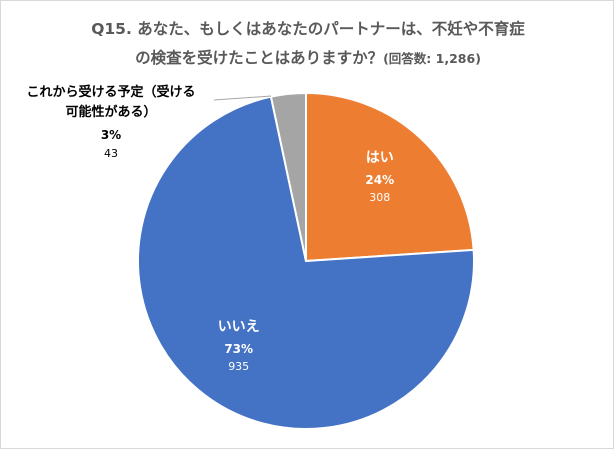 This screenshot has width=614, height=449. I want to click on slice-yes, so click(390, 177).